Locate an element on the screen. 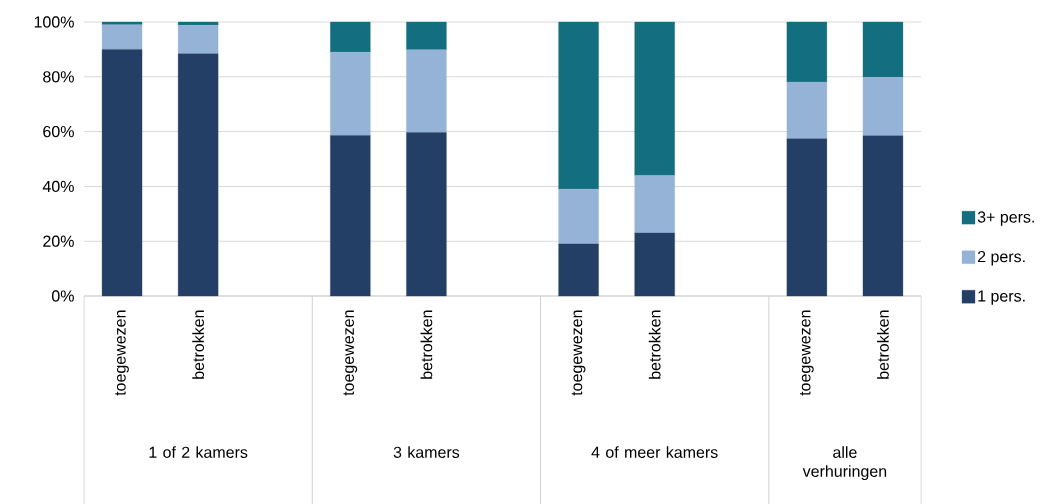 This screenshot has width=1063, height=504. y-tick-label: 60% is located at coordinates (58, 131).